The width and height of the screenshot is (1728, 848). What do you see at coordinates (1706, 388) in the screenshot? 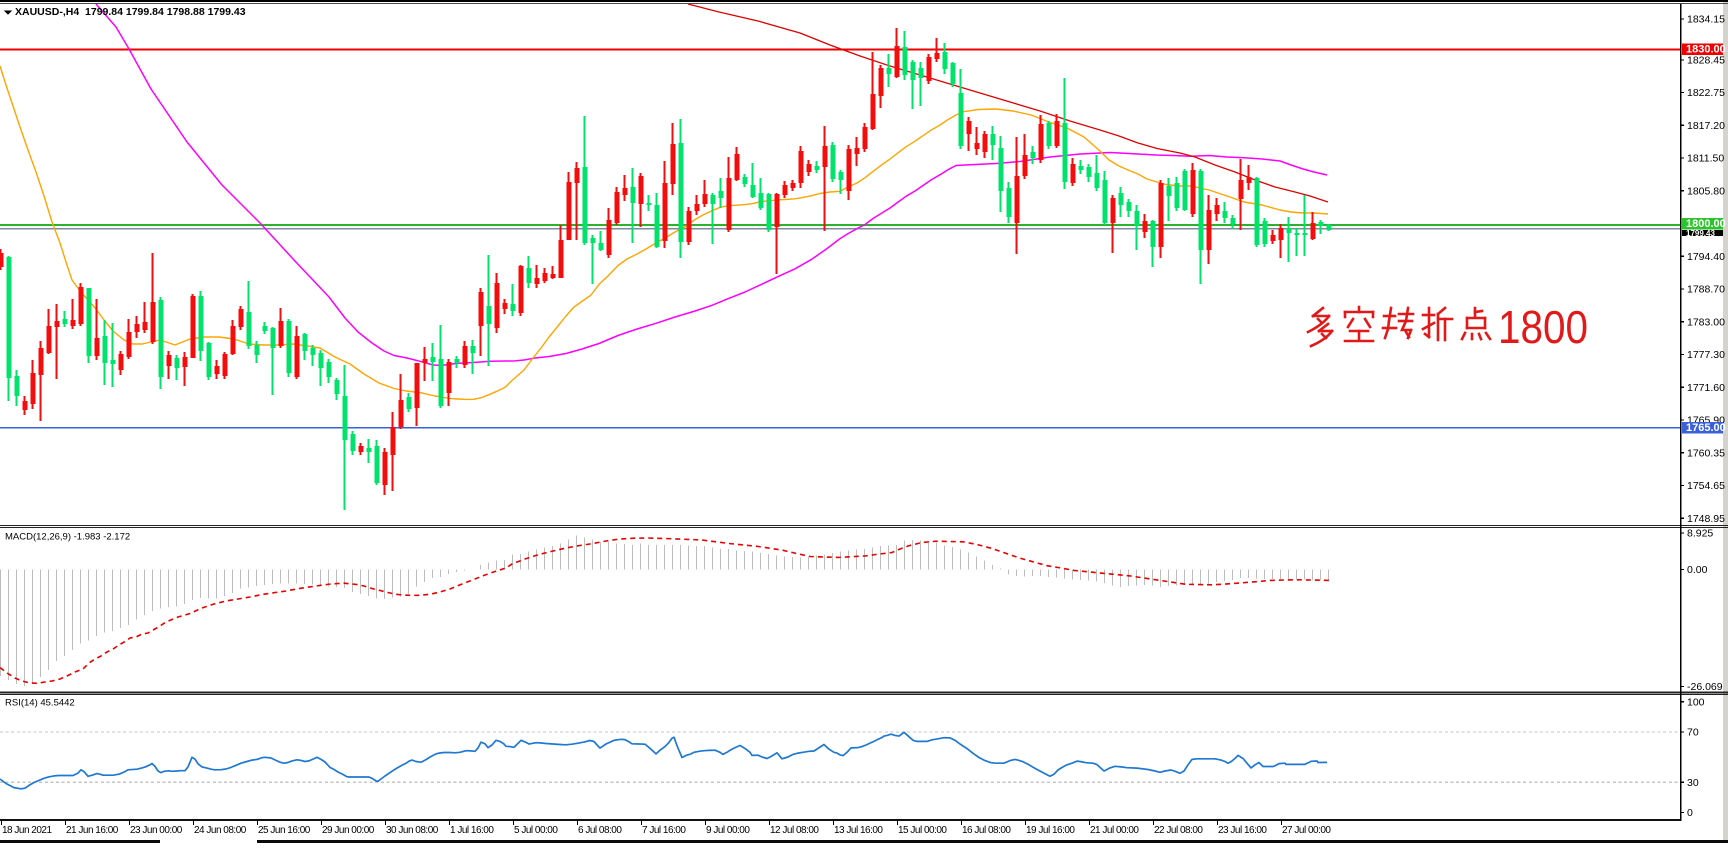
I see `svg-text: 1771.60` at bounding box center [1706, 388].